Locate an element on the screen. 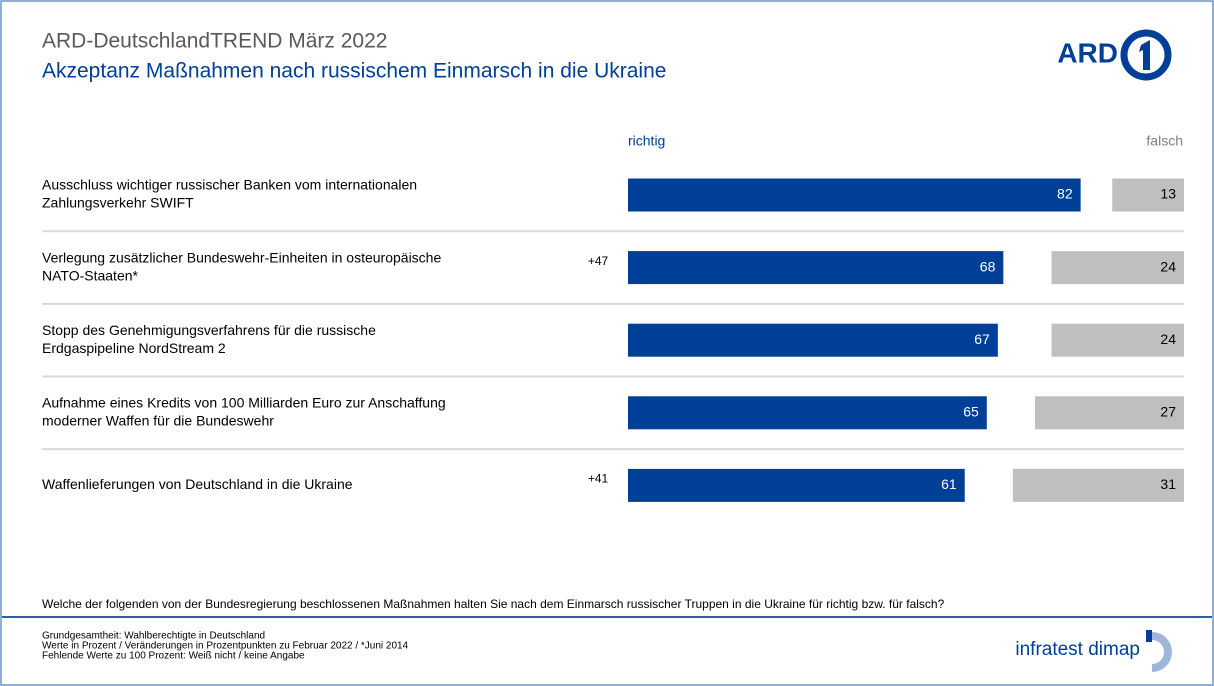  category-label: NATO-Staaten* is located at coordinates (90, 275).